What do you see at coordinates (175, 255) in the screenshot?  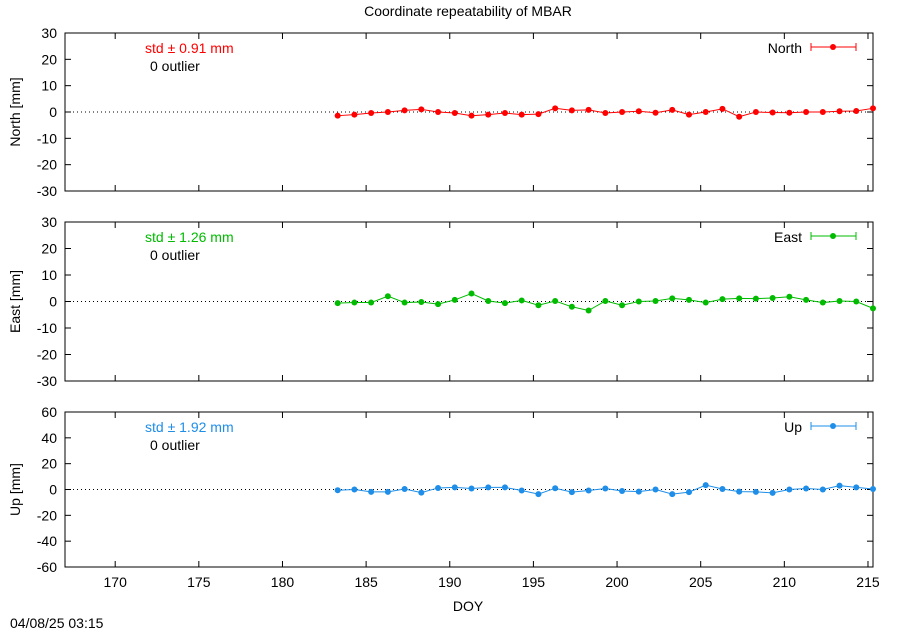 I see `east-outlier-annotation: 0 outlier` at bounding box center [175, 255].